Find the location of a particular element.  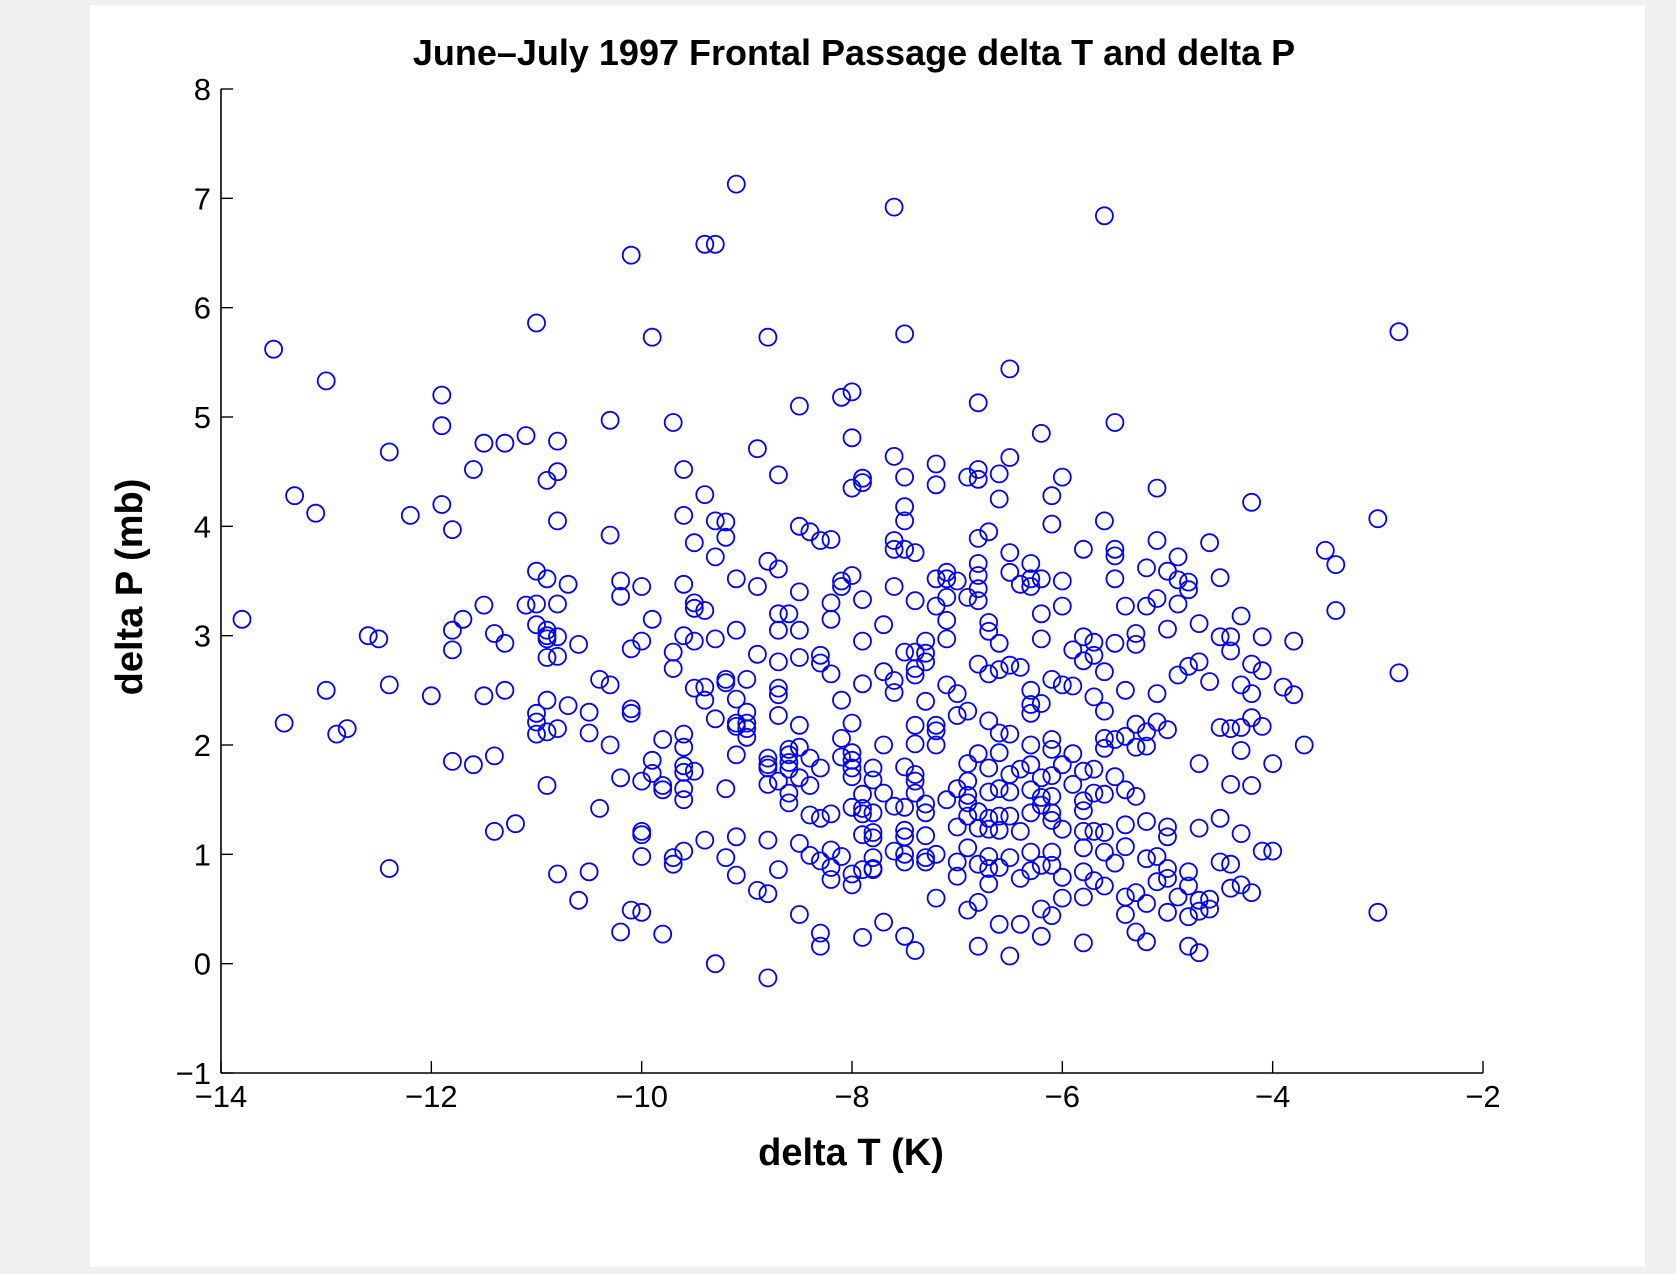

x-tick-label: −2 is located at coordinates (1482, 1096).